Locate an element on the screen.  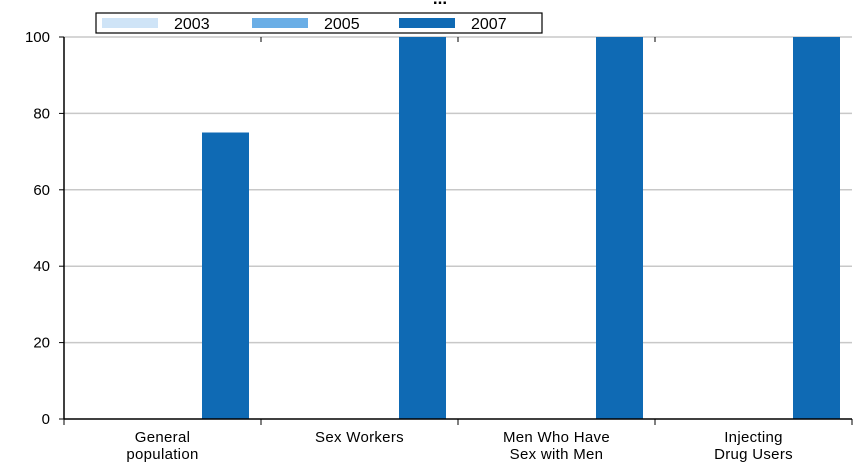
x-category-label-0-1: population is located at coordinates (162, 454).